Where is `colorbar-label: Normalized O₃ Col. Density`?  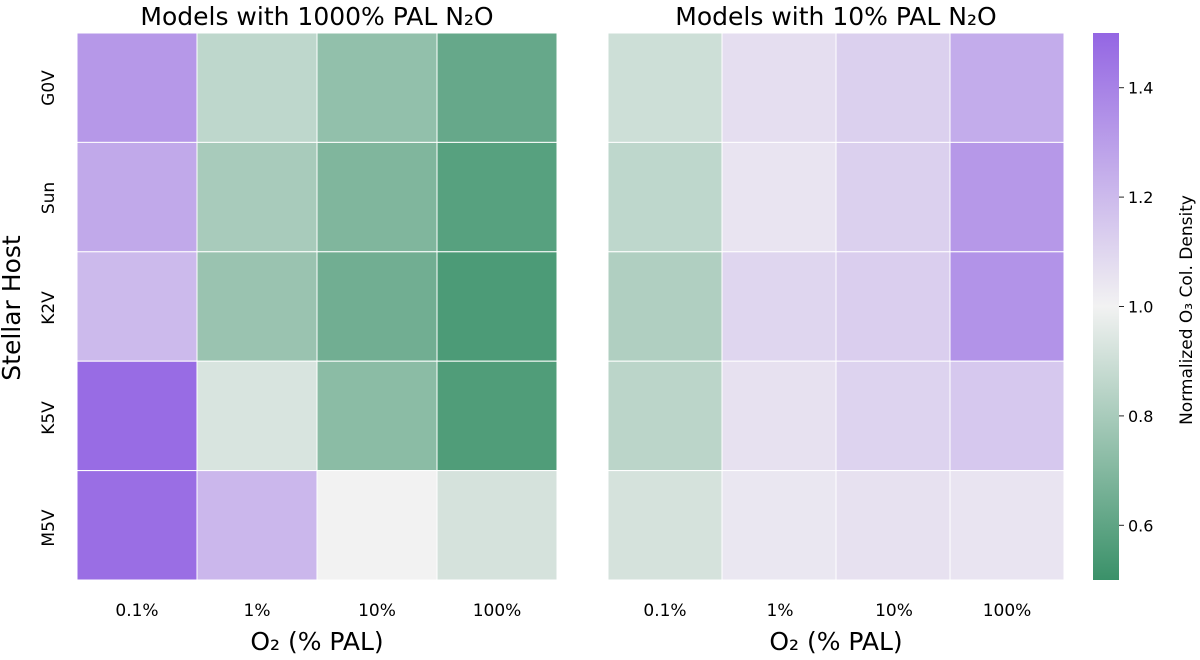 colorbar-label: Normalized O₃ Col. Density is located at coordinates (1187, 310).